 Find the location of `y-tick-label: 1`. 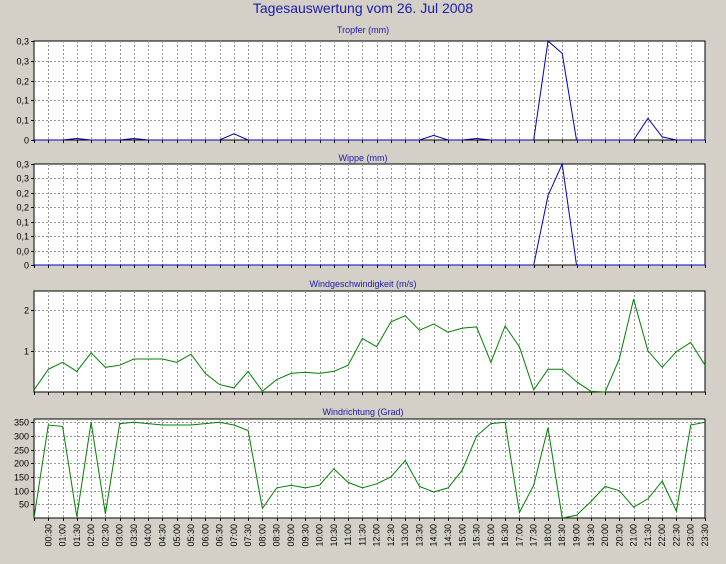

y-tick-label: 1 is located at coordinates (26, 352).